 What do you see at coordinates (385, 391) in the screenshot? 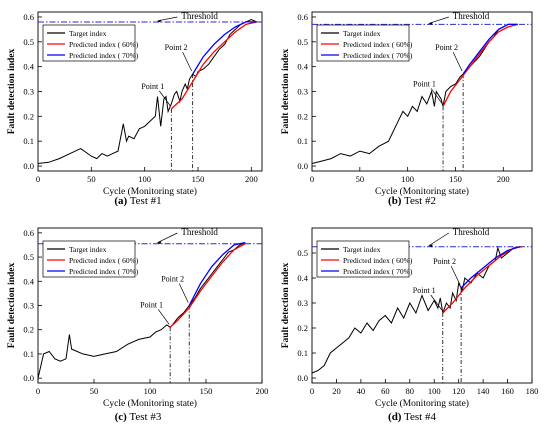
I see `x-tick-label: 60` at bounding box center [385, 391].